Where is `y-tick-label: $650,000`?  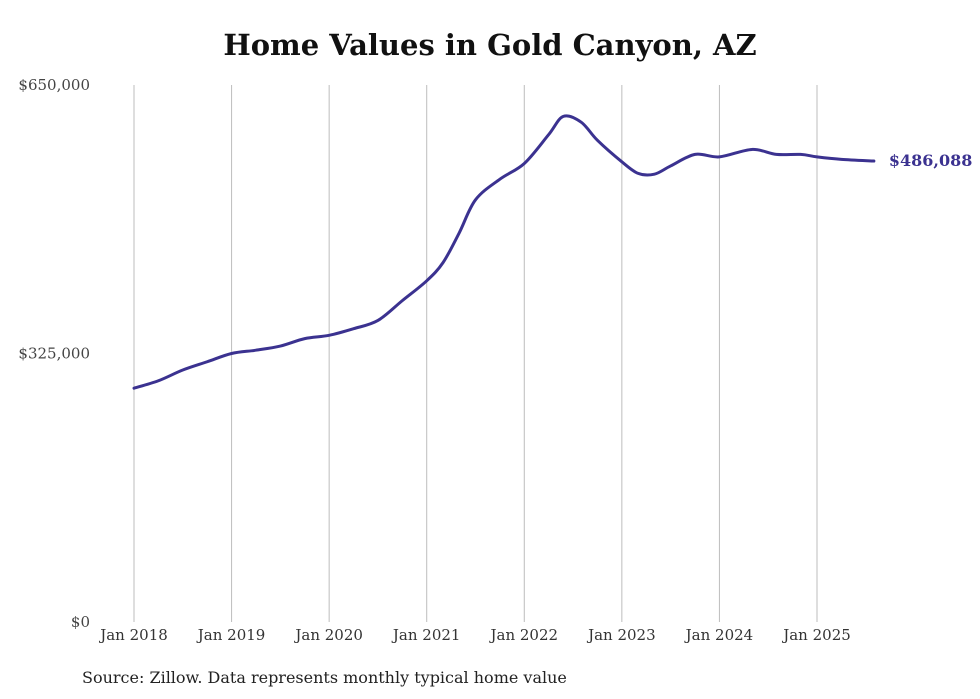 y-tick-label: $650,000 is located at coordinates (54, 85).